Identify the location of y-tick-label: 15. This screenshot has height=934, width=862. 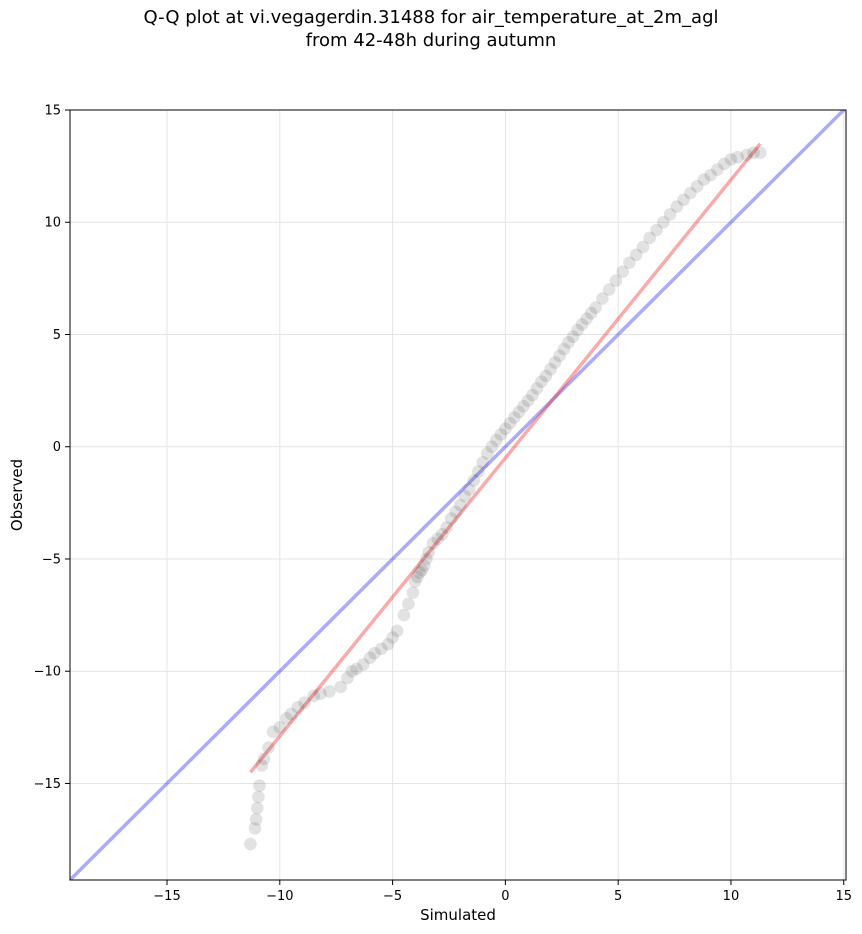
(52, 111).